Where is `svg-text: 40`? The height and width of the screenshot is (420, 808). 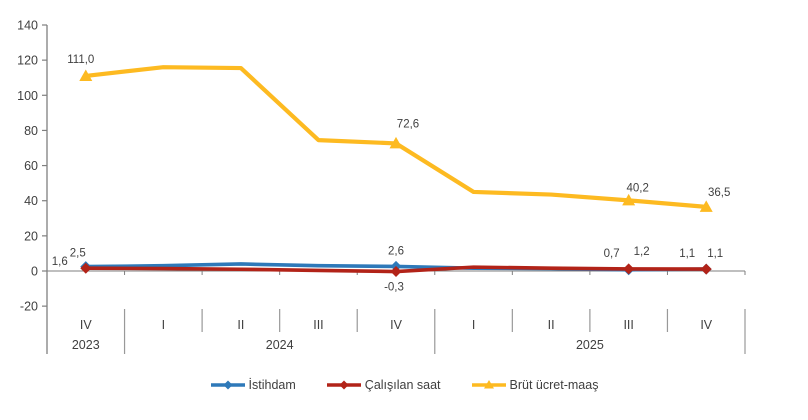 svg-text: 40 is located at coordinates (31, 201).